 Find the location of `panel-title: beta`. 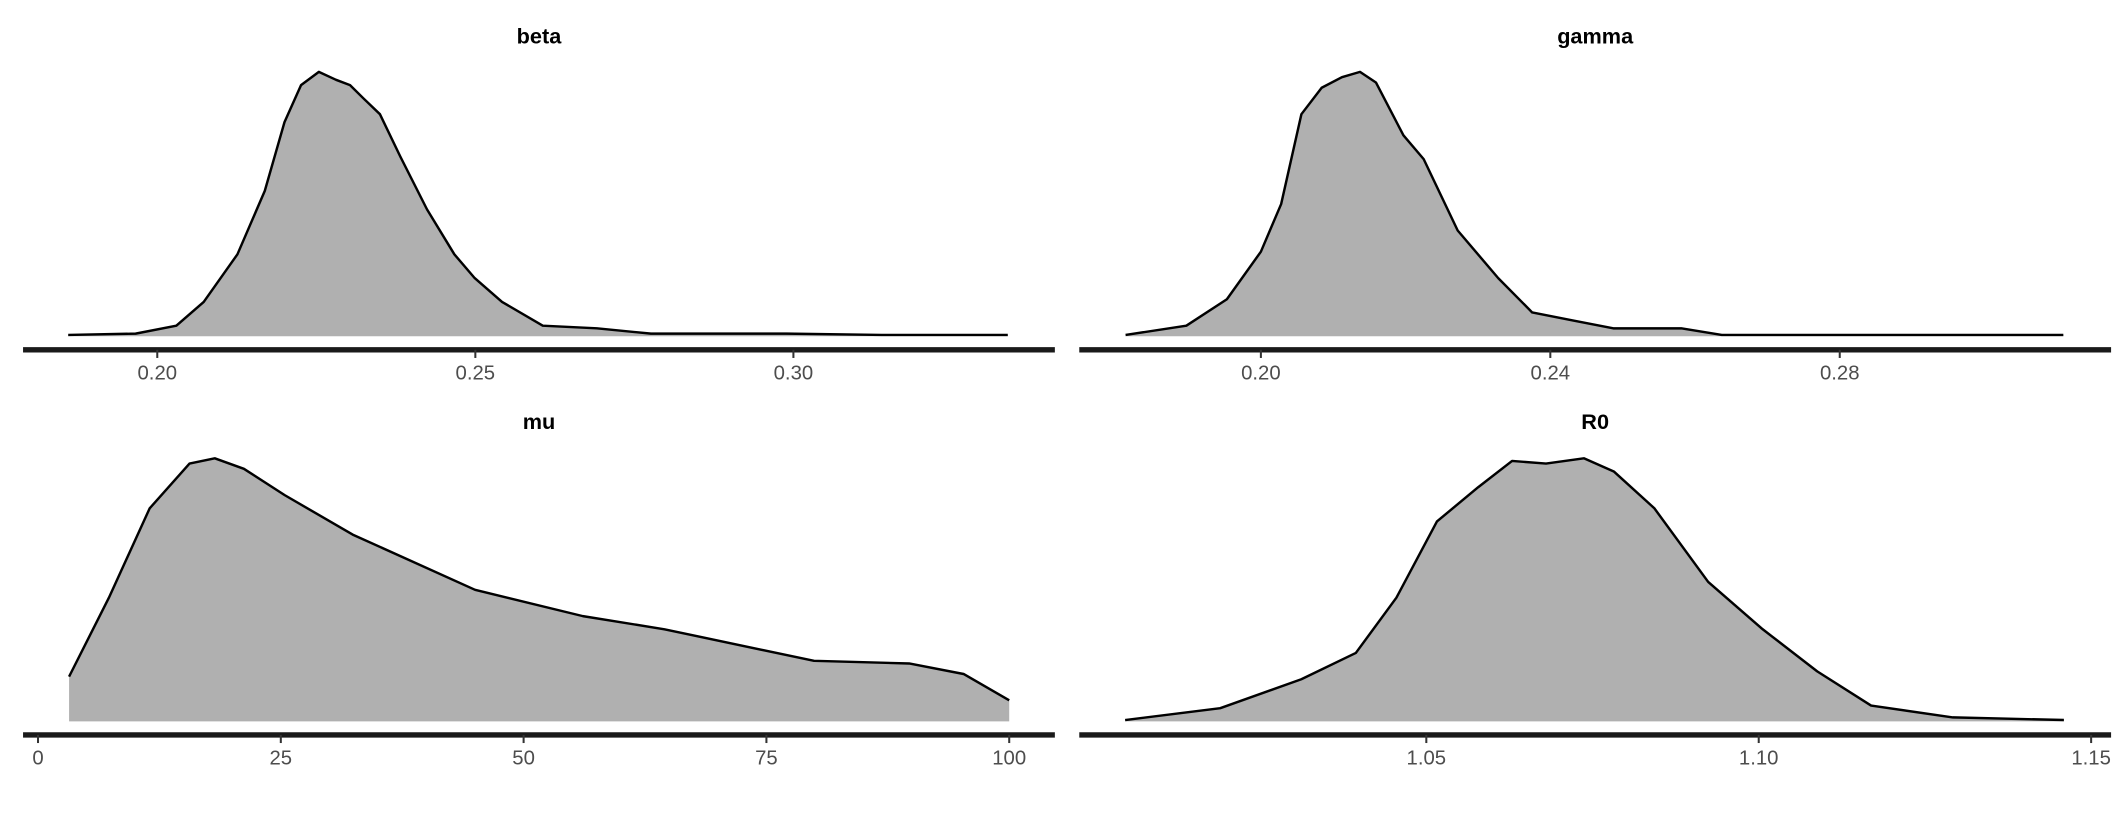

panel-title: beta is located at coordinates (540, 36).